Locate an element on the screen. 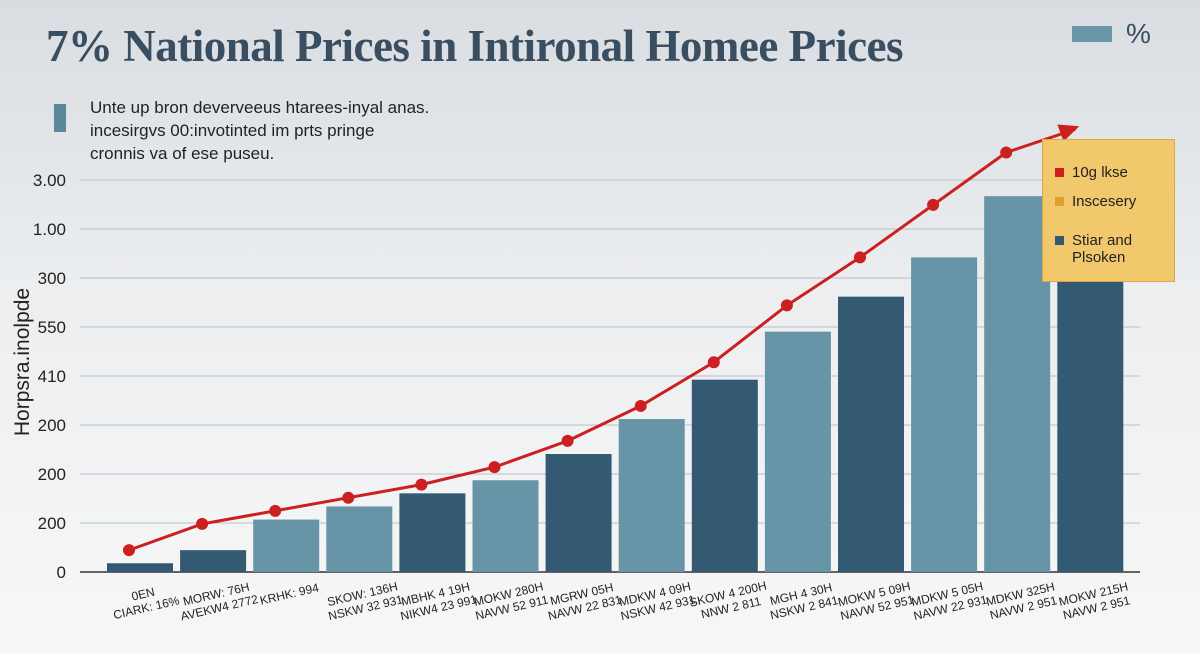 This screenshot has width=1200, height=654. y-tick-label: 410 is located at coordinates (52, 376).